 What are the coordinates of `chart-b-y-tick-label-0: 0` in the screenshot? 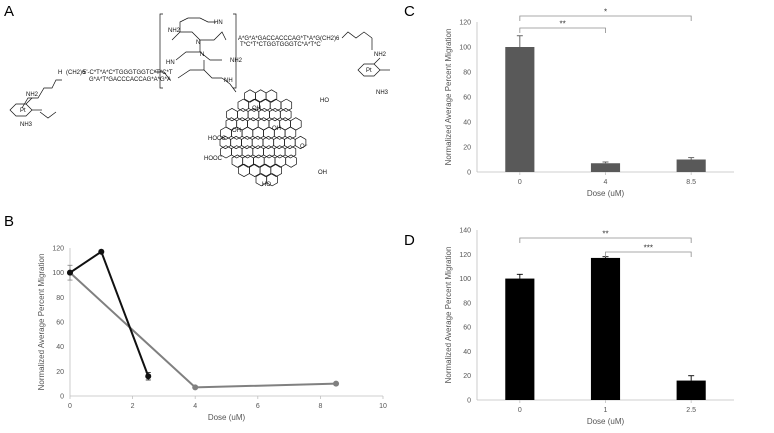 It's located at (62, 397).